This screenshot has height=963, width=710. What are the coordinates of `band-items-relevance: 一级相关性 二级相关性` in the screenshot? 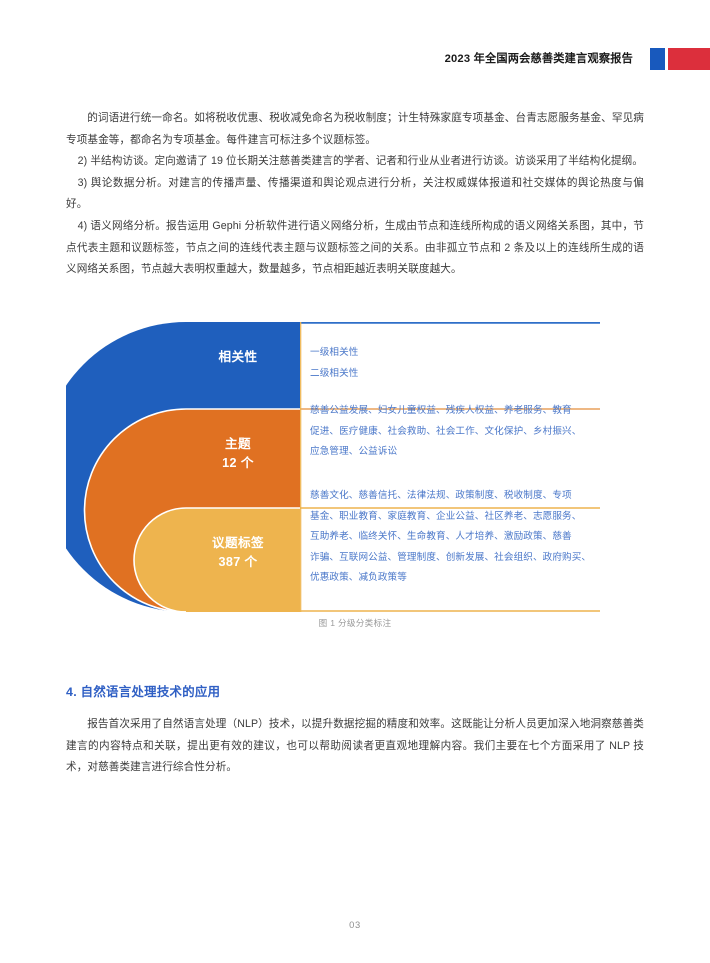 It's located at (454, 363).